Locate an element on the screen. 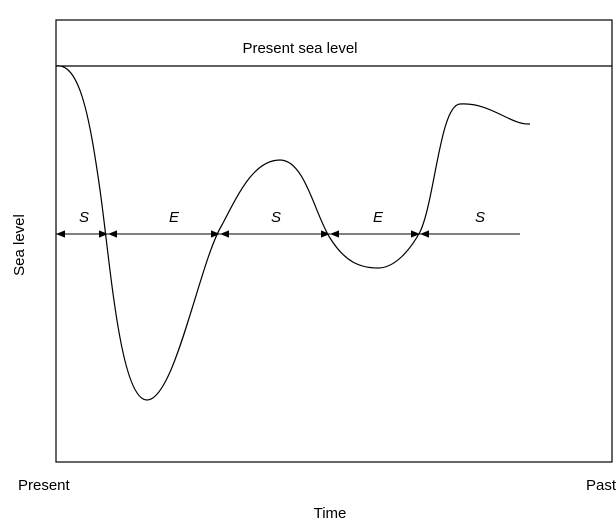 The width and height of the screenshot is (616, 527). x-start-label: Present is located at coordinates (44, 485).